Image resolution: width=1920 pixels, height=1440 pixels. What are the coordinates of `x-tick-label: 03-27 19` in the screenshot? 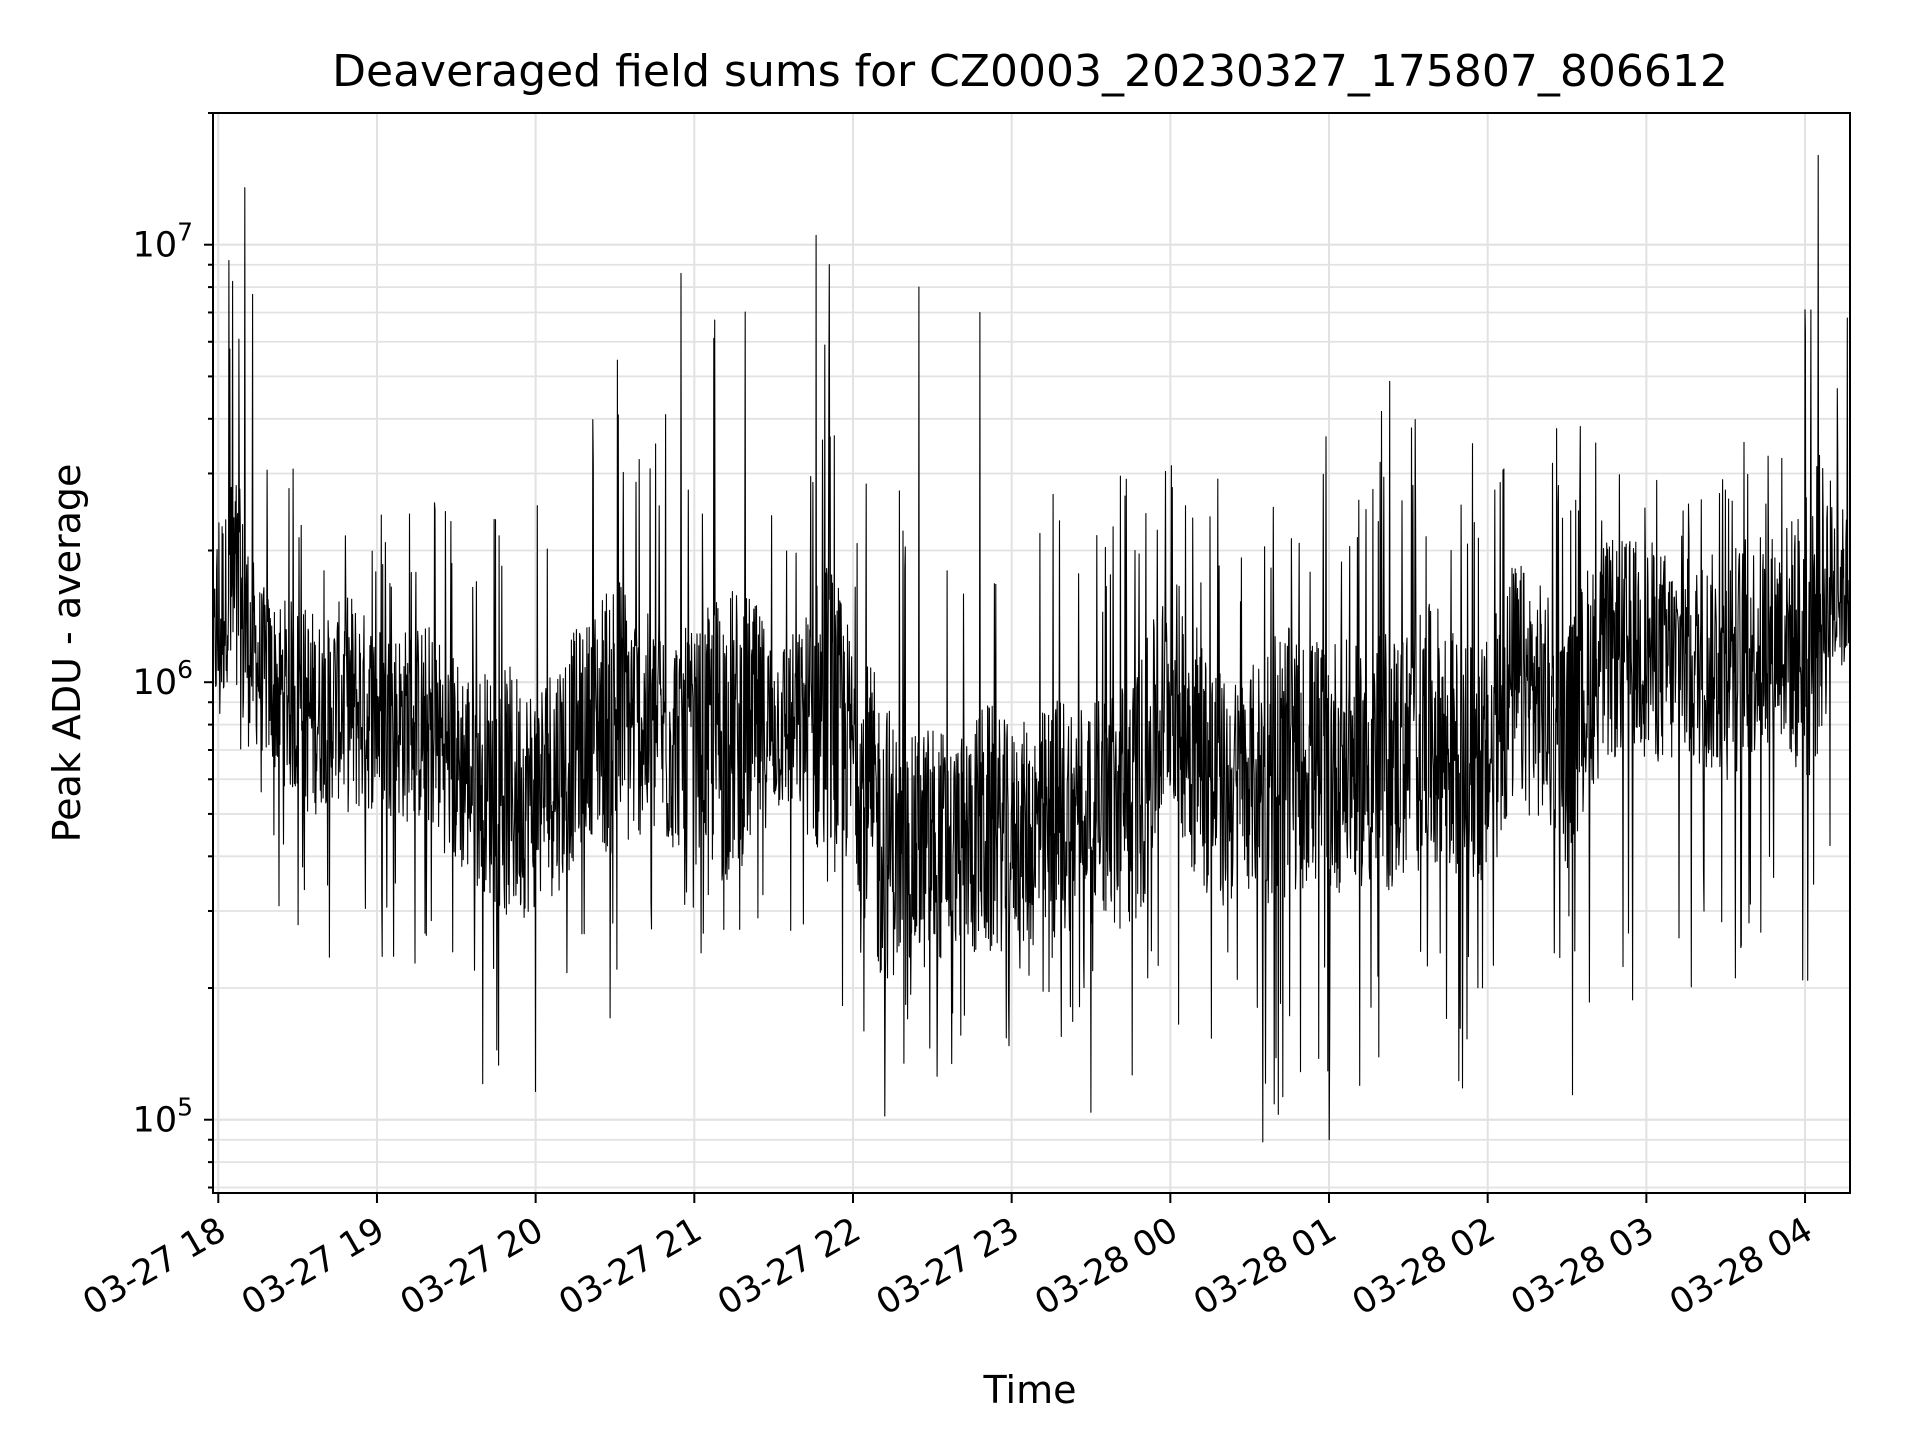 It's located at (313, 1266).